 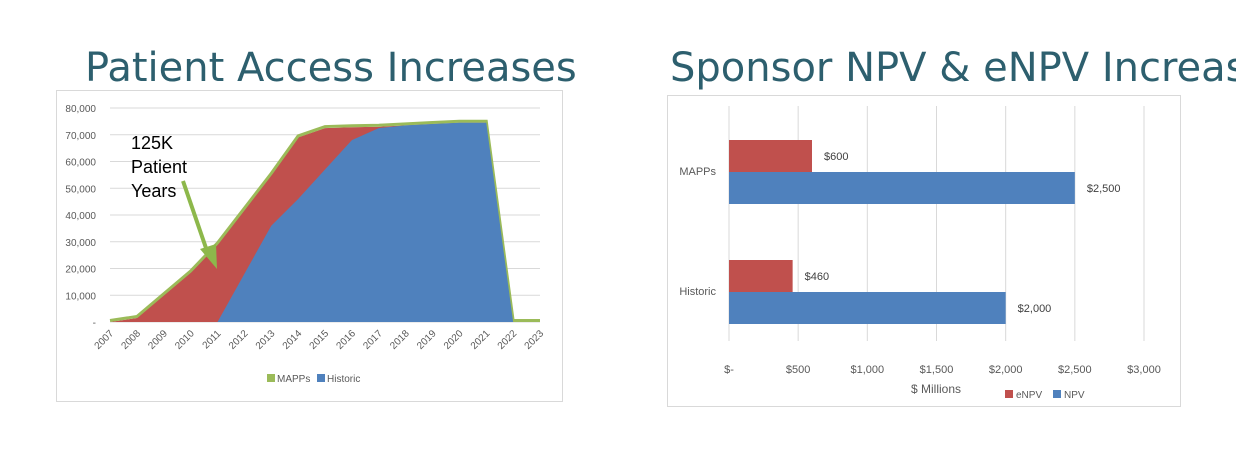 What do you see at coordinates (331, 68) in the screenshot?
I see `left-chart-title: Patient Access Increases` at bounding box center [331, 68].